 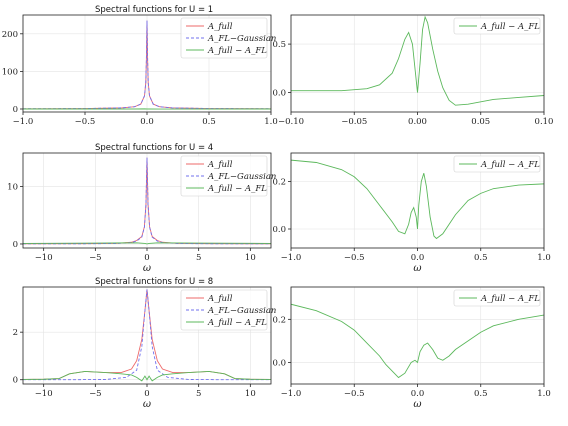 What do you see at coordinates (544, 122) in the screenshot?
I see `x-tick-label: 0.10` at bounding box center [544, 122].